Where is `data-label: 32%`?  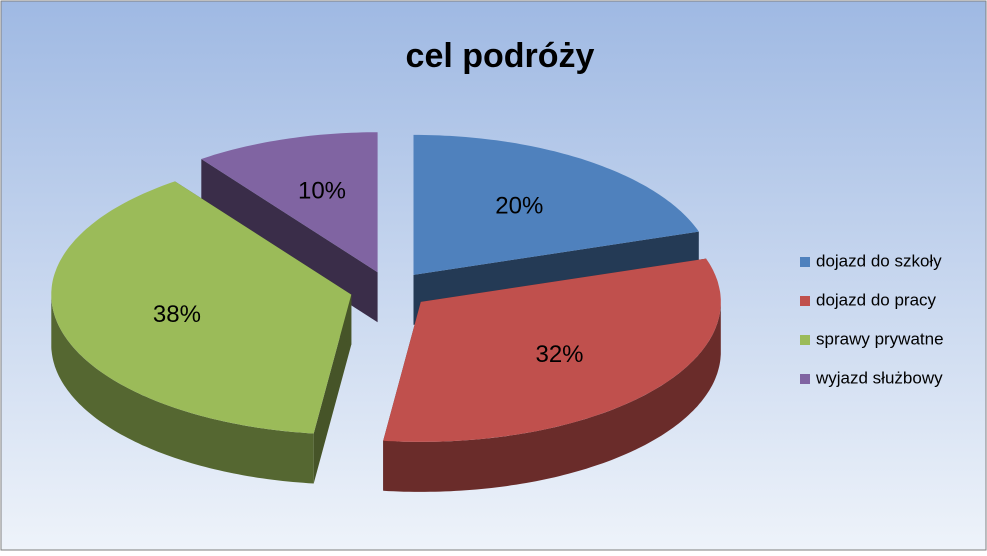 data-label: 32% is located at coordinates (559, 354).